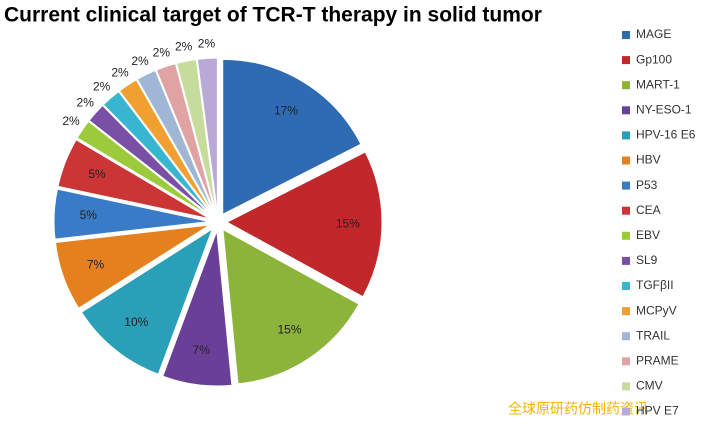 The height and width of the screenshot is (427, 702). I want to click on watermark: 全球原研药仿制药资讯, so click(578, 409).